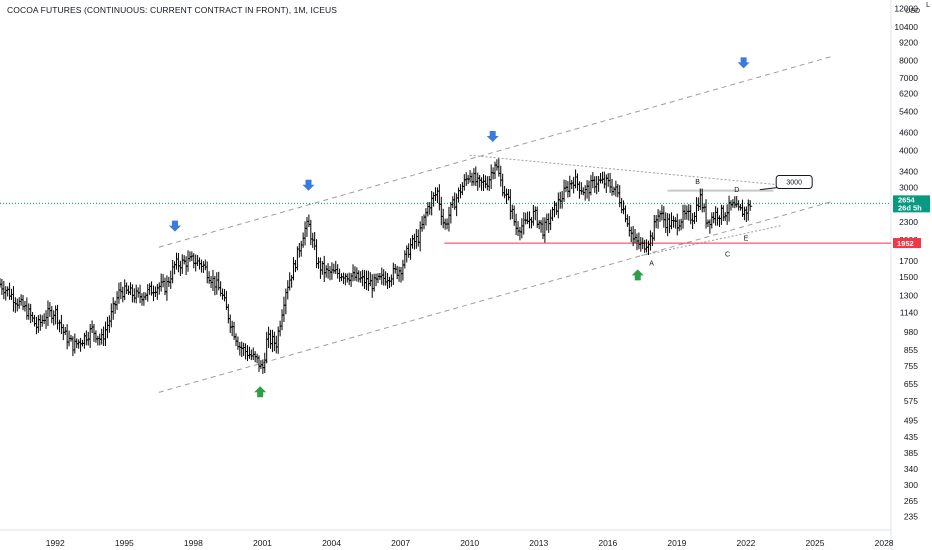 This screenshot has width=932, height=550. Describe the element at coordinates (124, 543) in the screenshot. I see `x-tick-label: 1995` at that location.